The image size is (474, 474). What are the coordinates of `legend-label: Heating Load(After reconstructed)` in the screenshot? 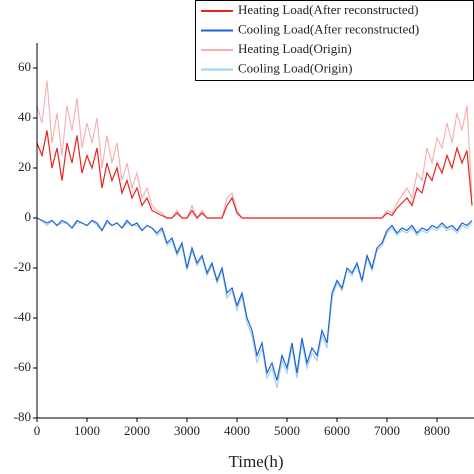 It's located at (328, 9).